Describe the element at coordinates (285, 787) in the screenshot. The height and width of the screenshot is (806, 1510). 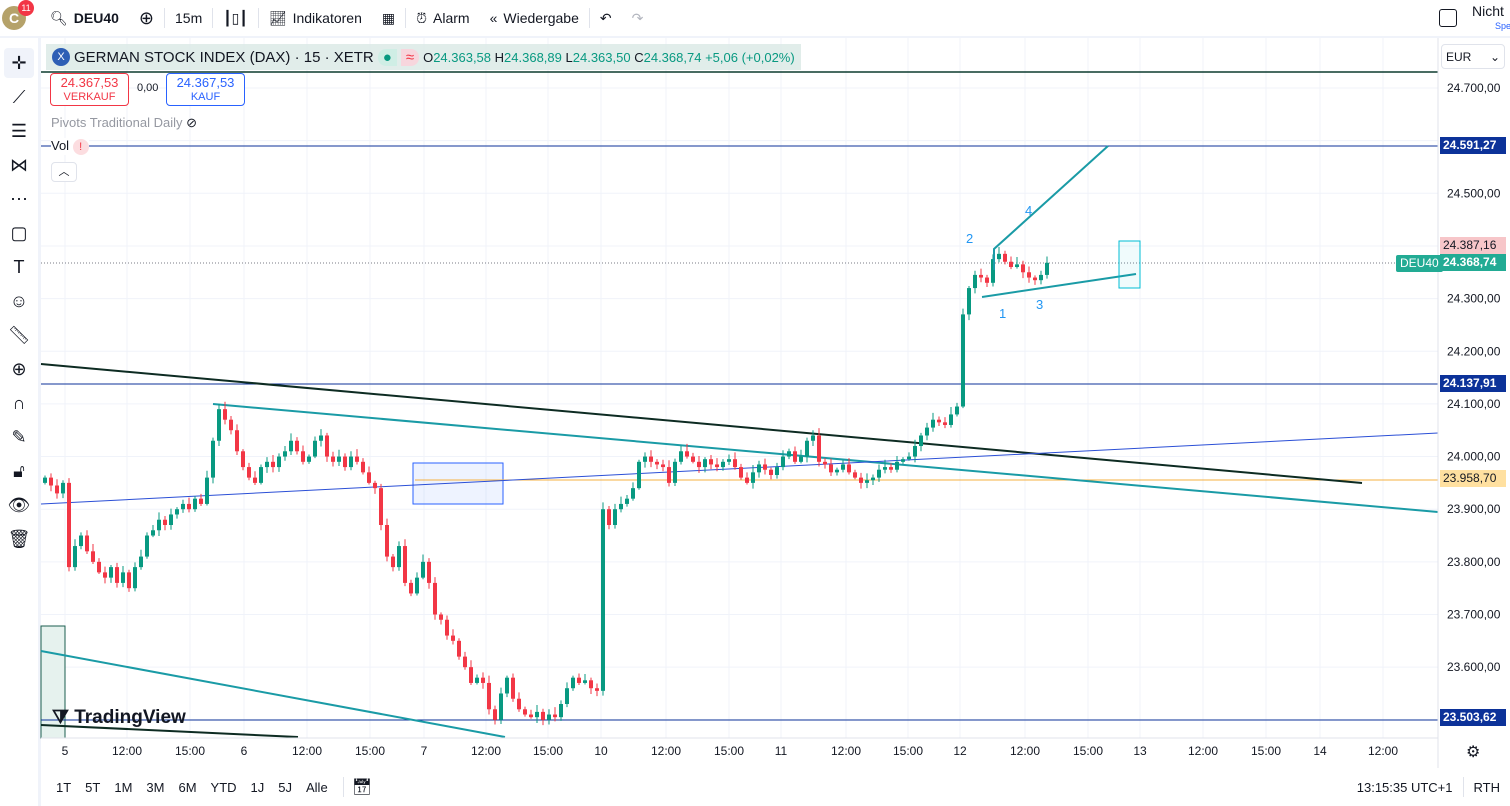
I see `range-5j: 5J` at that location.